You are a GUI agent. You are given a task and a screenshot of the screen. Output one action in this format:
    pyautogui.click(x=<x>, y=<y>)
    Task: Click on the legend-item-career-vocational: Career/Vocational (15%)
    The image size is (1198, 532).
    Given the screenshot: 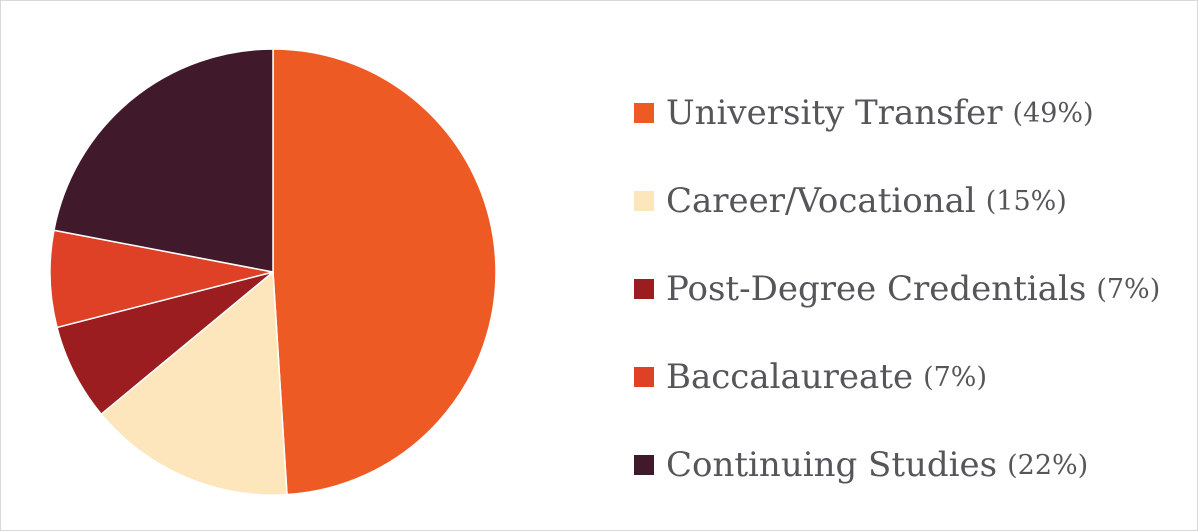 What is the action you would take?
    pyautogui.click(x=897, y=201)
    